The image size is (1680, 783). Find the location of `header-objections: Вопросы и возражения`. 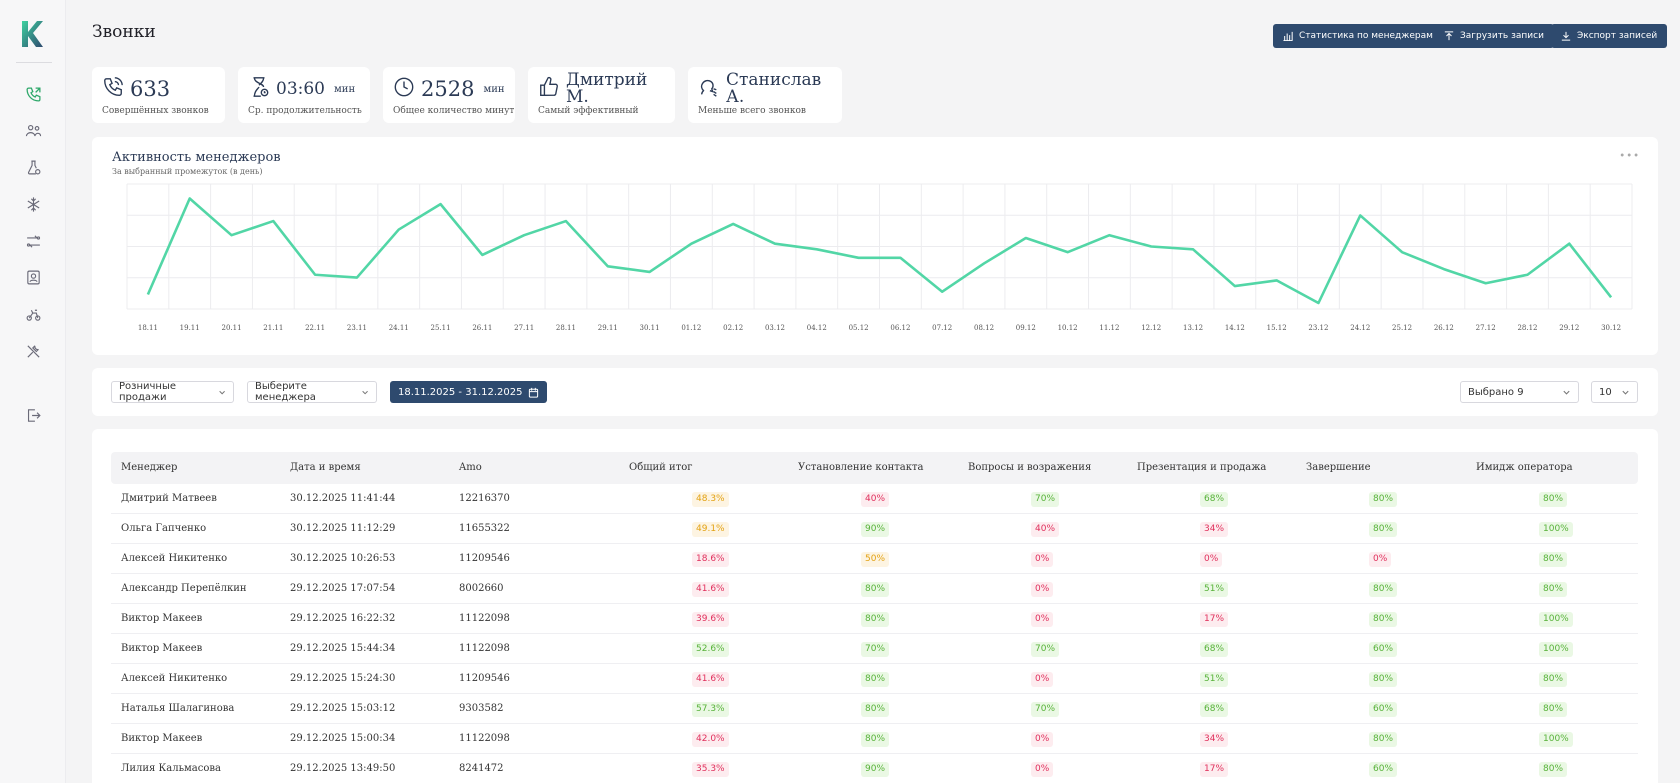

header-objections: Вопросы и возражения is located at coordinates (1030, 467).